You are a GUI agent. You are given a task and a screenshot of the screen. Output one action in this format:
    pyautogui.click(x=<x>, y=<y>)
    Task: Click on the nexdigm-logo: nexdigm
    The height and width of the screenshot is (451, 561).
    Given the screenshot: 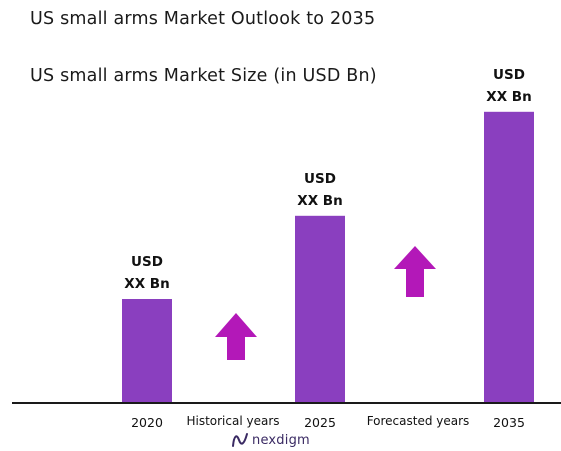 What is the action you would take?
    pyautogui.click(x=270, y=440)
    